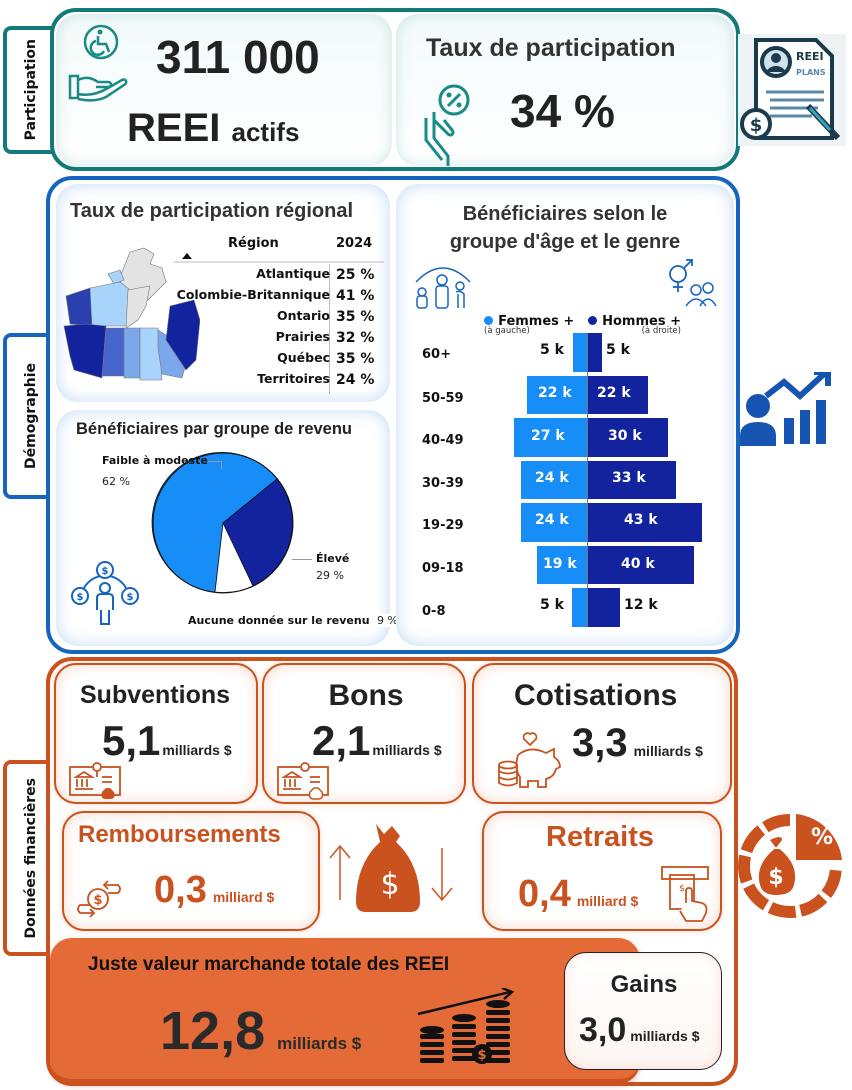  I want to click on sort-arrow-icon, so click(187, 256).